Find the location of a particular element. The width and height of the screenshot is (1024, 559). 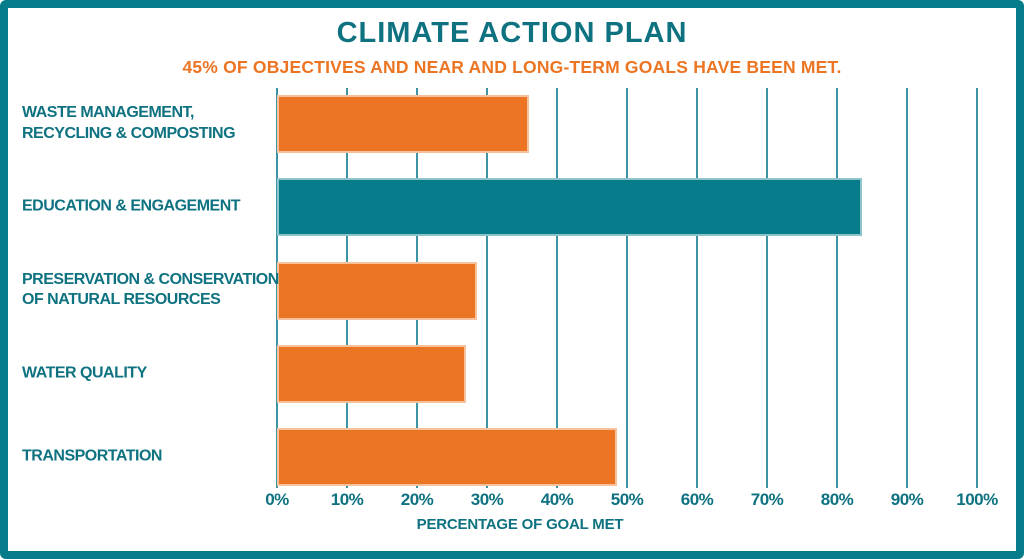

category-label: WATER QUALITY is located at coordinates (84, 373).